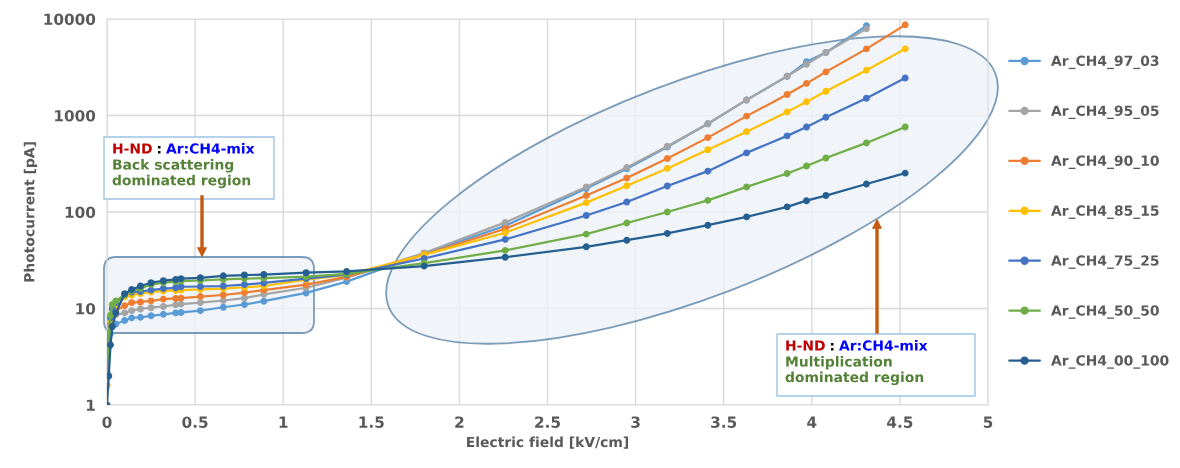 This screenshot has width=1180, height=468. Describe the element at coordinates (283, 422) in the screenshot. I see `x-tick-label: 1` at that location.